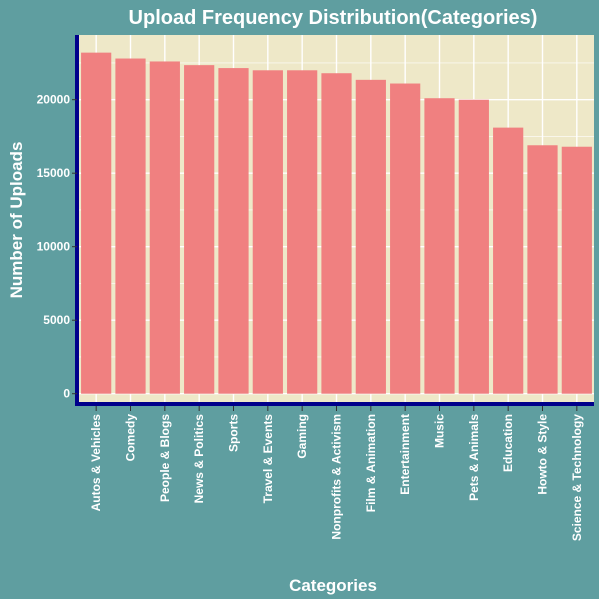 The image size is (599, 599). What do you see at coordinates (576, 270) in the screenshot?
I see `bar-science-technology` at bounding box center [576, 270].